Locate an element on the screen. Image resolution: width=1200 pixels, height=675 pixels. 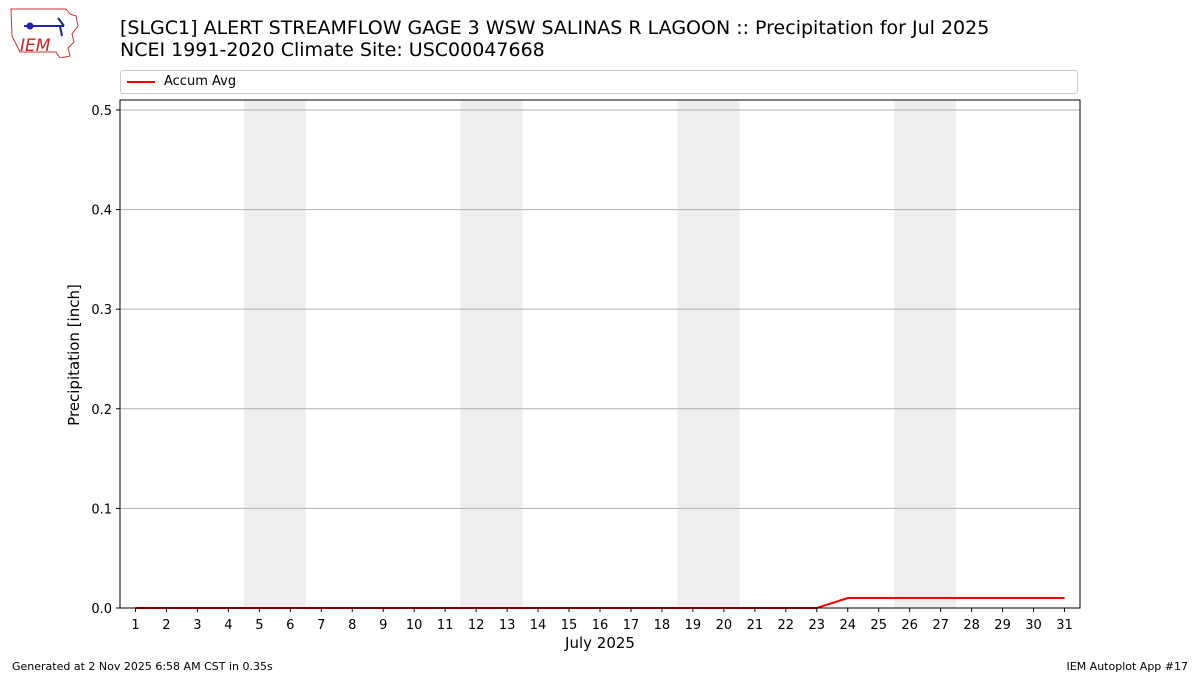
x-tick-label: 12 is located at coordinates (476, 625).